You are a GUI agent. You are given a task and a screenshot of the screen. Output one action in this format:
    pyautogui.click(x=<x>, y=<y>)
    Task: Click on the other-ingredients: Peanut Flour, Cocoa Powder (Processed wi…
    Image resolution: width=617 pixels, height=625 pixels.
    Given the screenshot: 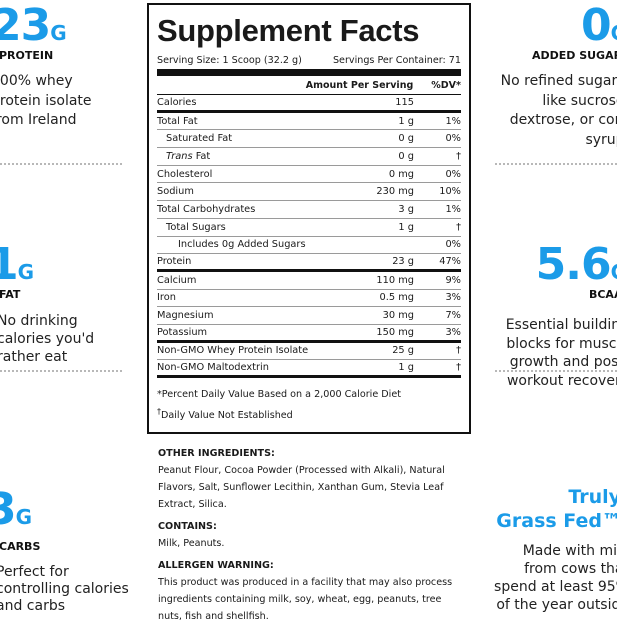 What is the action you would take?
    pyautogui.click(x=301, y=487)
    